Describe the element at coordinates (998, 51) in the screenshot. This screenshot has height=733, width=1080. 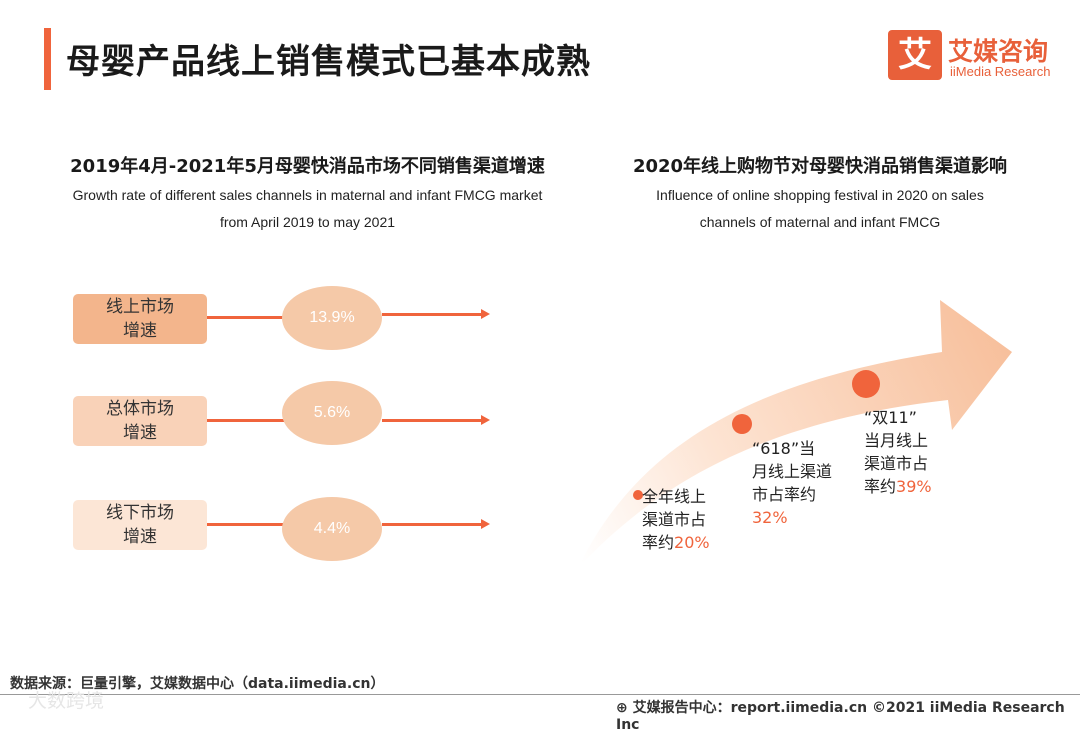
I see `logo-cn-text: 艾媒咨询` at that location.